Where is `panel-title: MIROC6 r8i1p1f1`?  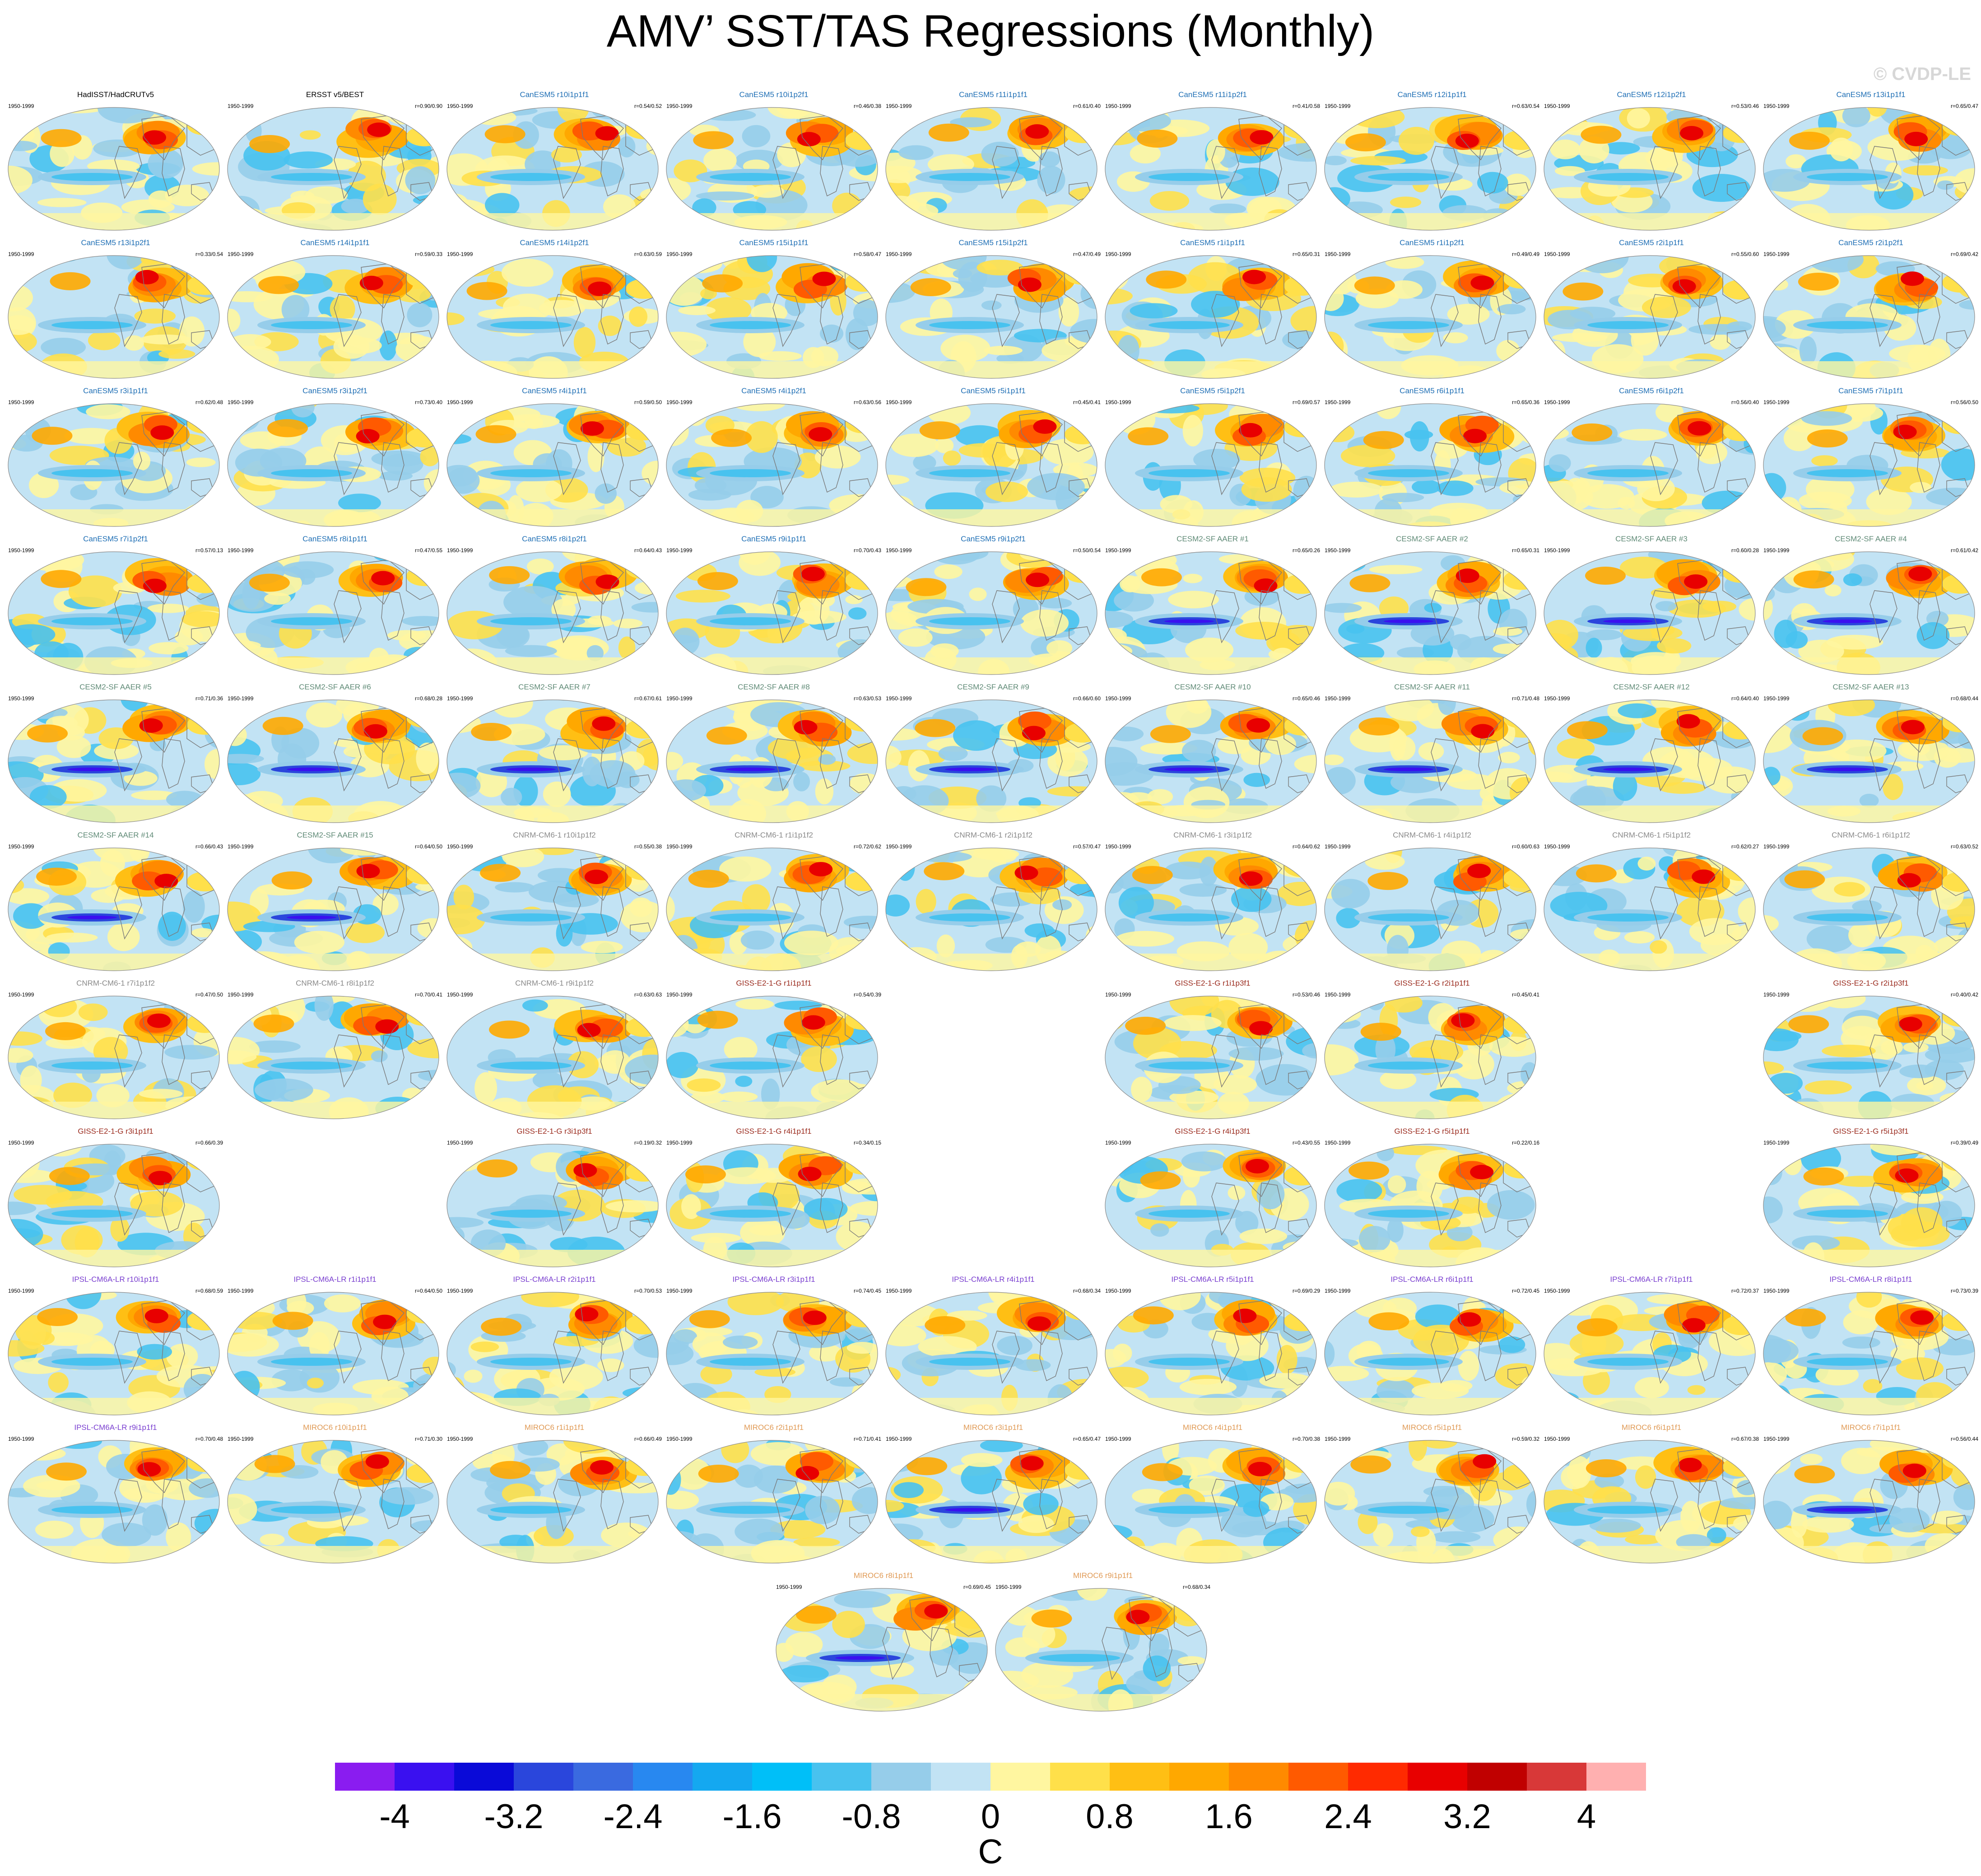 panel-title: MIROC6 r8i1p1f1 is located at coordinates (883, 1575).